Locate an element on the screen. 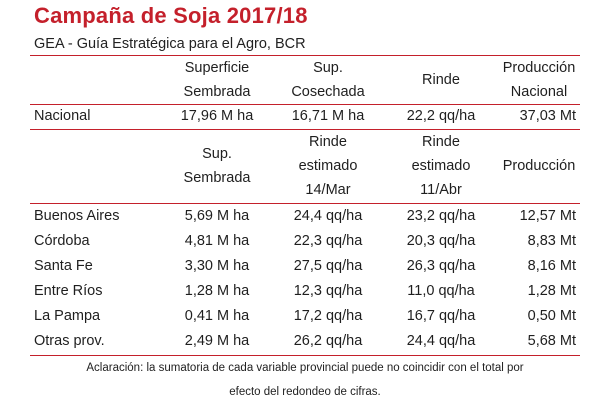 The width and height of the screenshot is (600, 404). province-sembrada: 4,81 M ha is located at coordinates (217, 240).